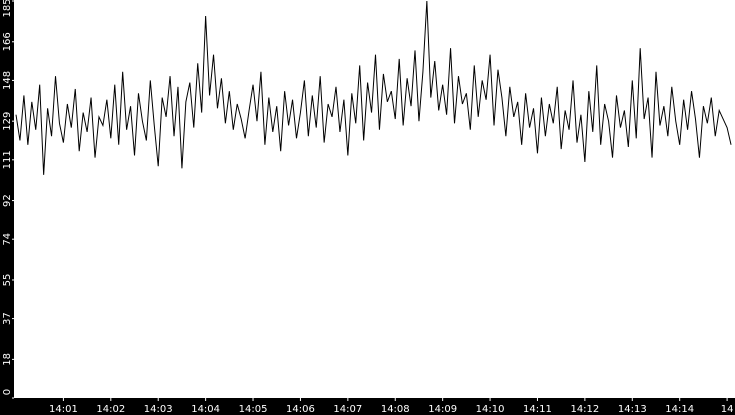 Image resolution: width=735 pixels, height=415 pixels. What do you see at coordinates (632, 409) in the screenshot?
I see `x-tick-label: 14:13` at bounding box center [632, 409].